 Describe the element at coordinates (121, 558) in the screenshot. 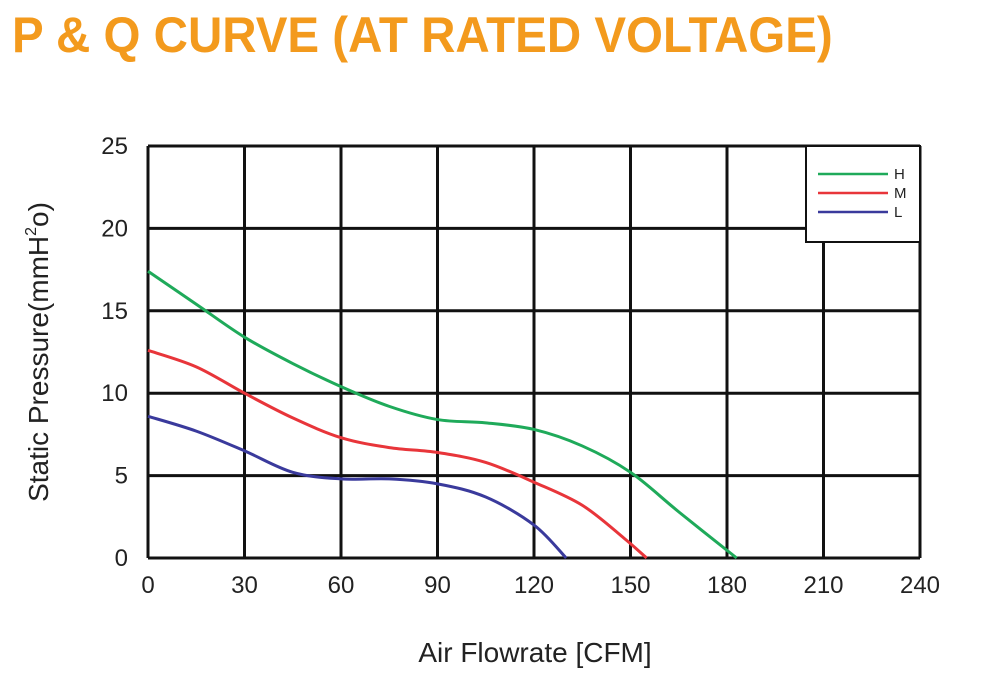

I see `y-tick-label: 0` at that location.